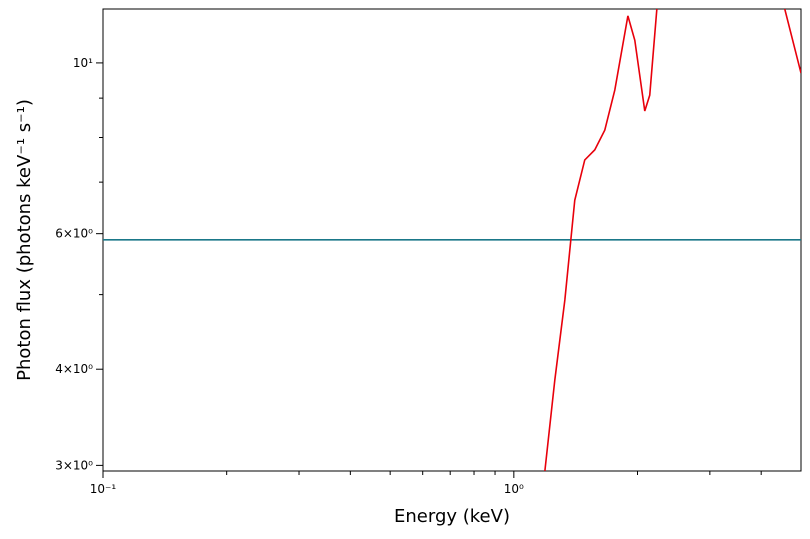  I want to click on y-tick-label: 6×10⁰, so click(74, 234).